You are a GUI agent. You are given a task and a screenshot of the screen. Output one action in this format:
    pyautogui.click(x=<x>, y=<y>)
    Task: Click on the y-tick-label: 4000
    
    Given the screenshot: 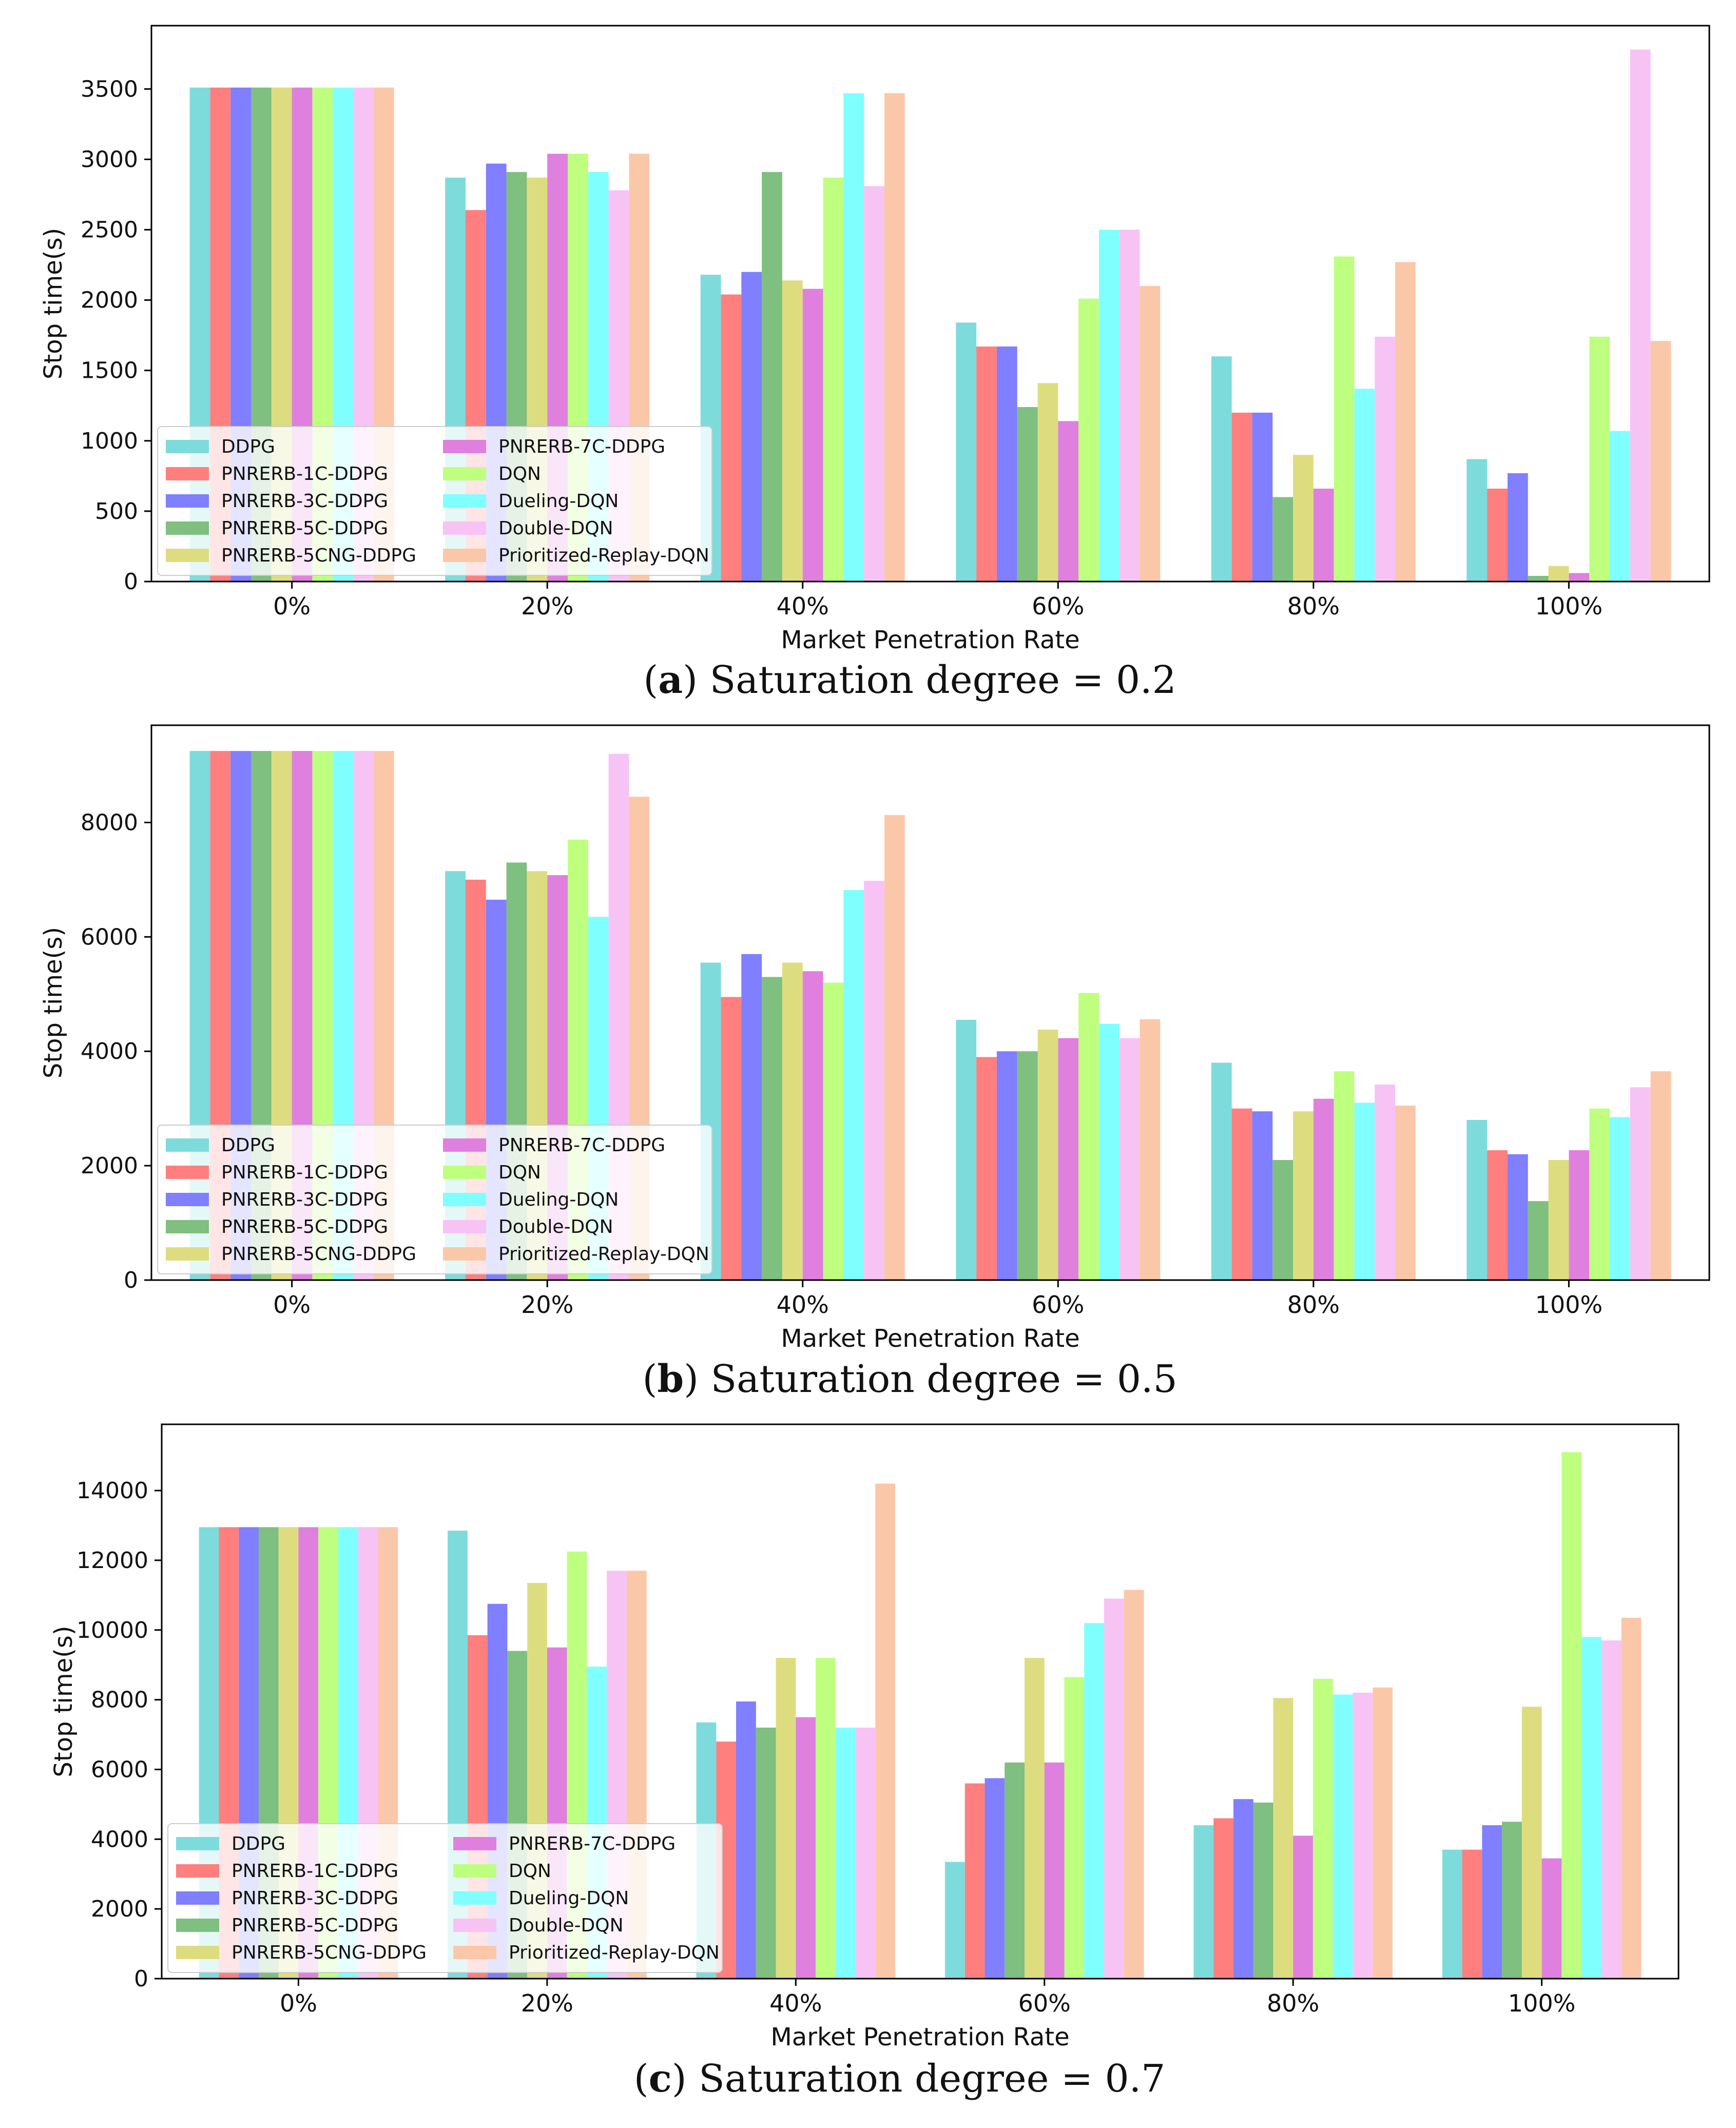 What is the action you would take?
    pyautogui.click(x=119, y=1839)
    